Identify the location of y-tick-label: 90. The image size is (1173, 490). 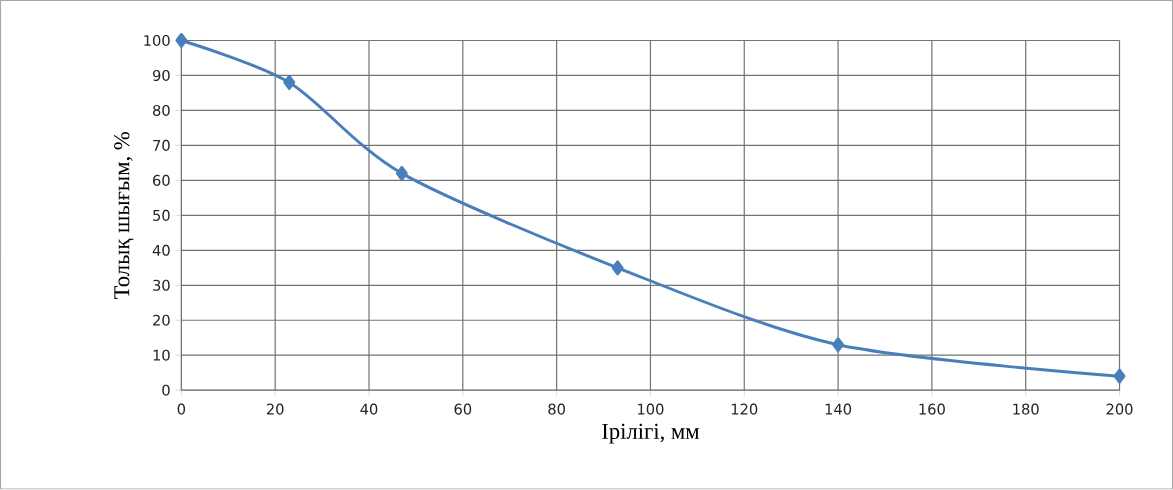
(161, 76).